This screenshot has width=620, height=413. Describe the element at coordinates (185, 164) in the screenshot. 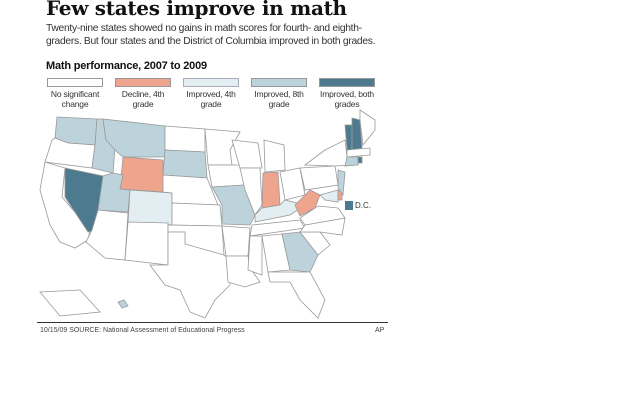

I see `state-sd` at that location.